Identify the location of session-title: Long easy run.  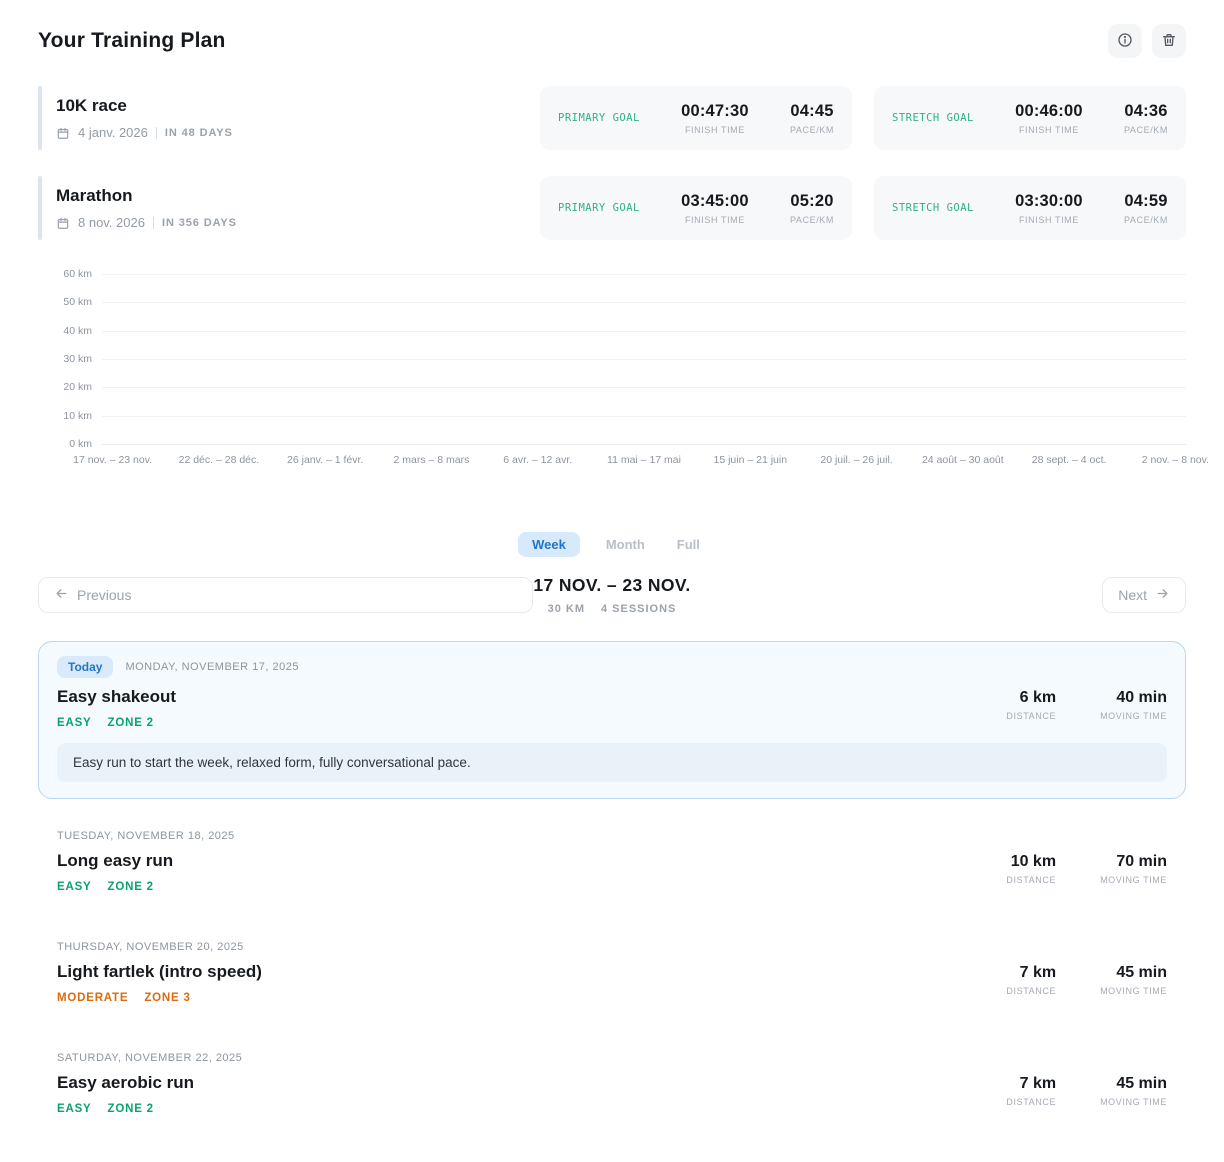
(115, 860).